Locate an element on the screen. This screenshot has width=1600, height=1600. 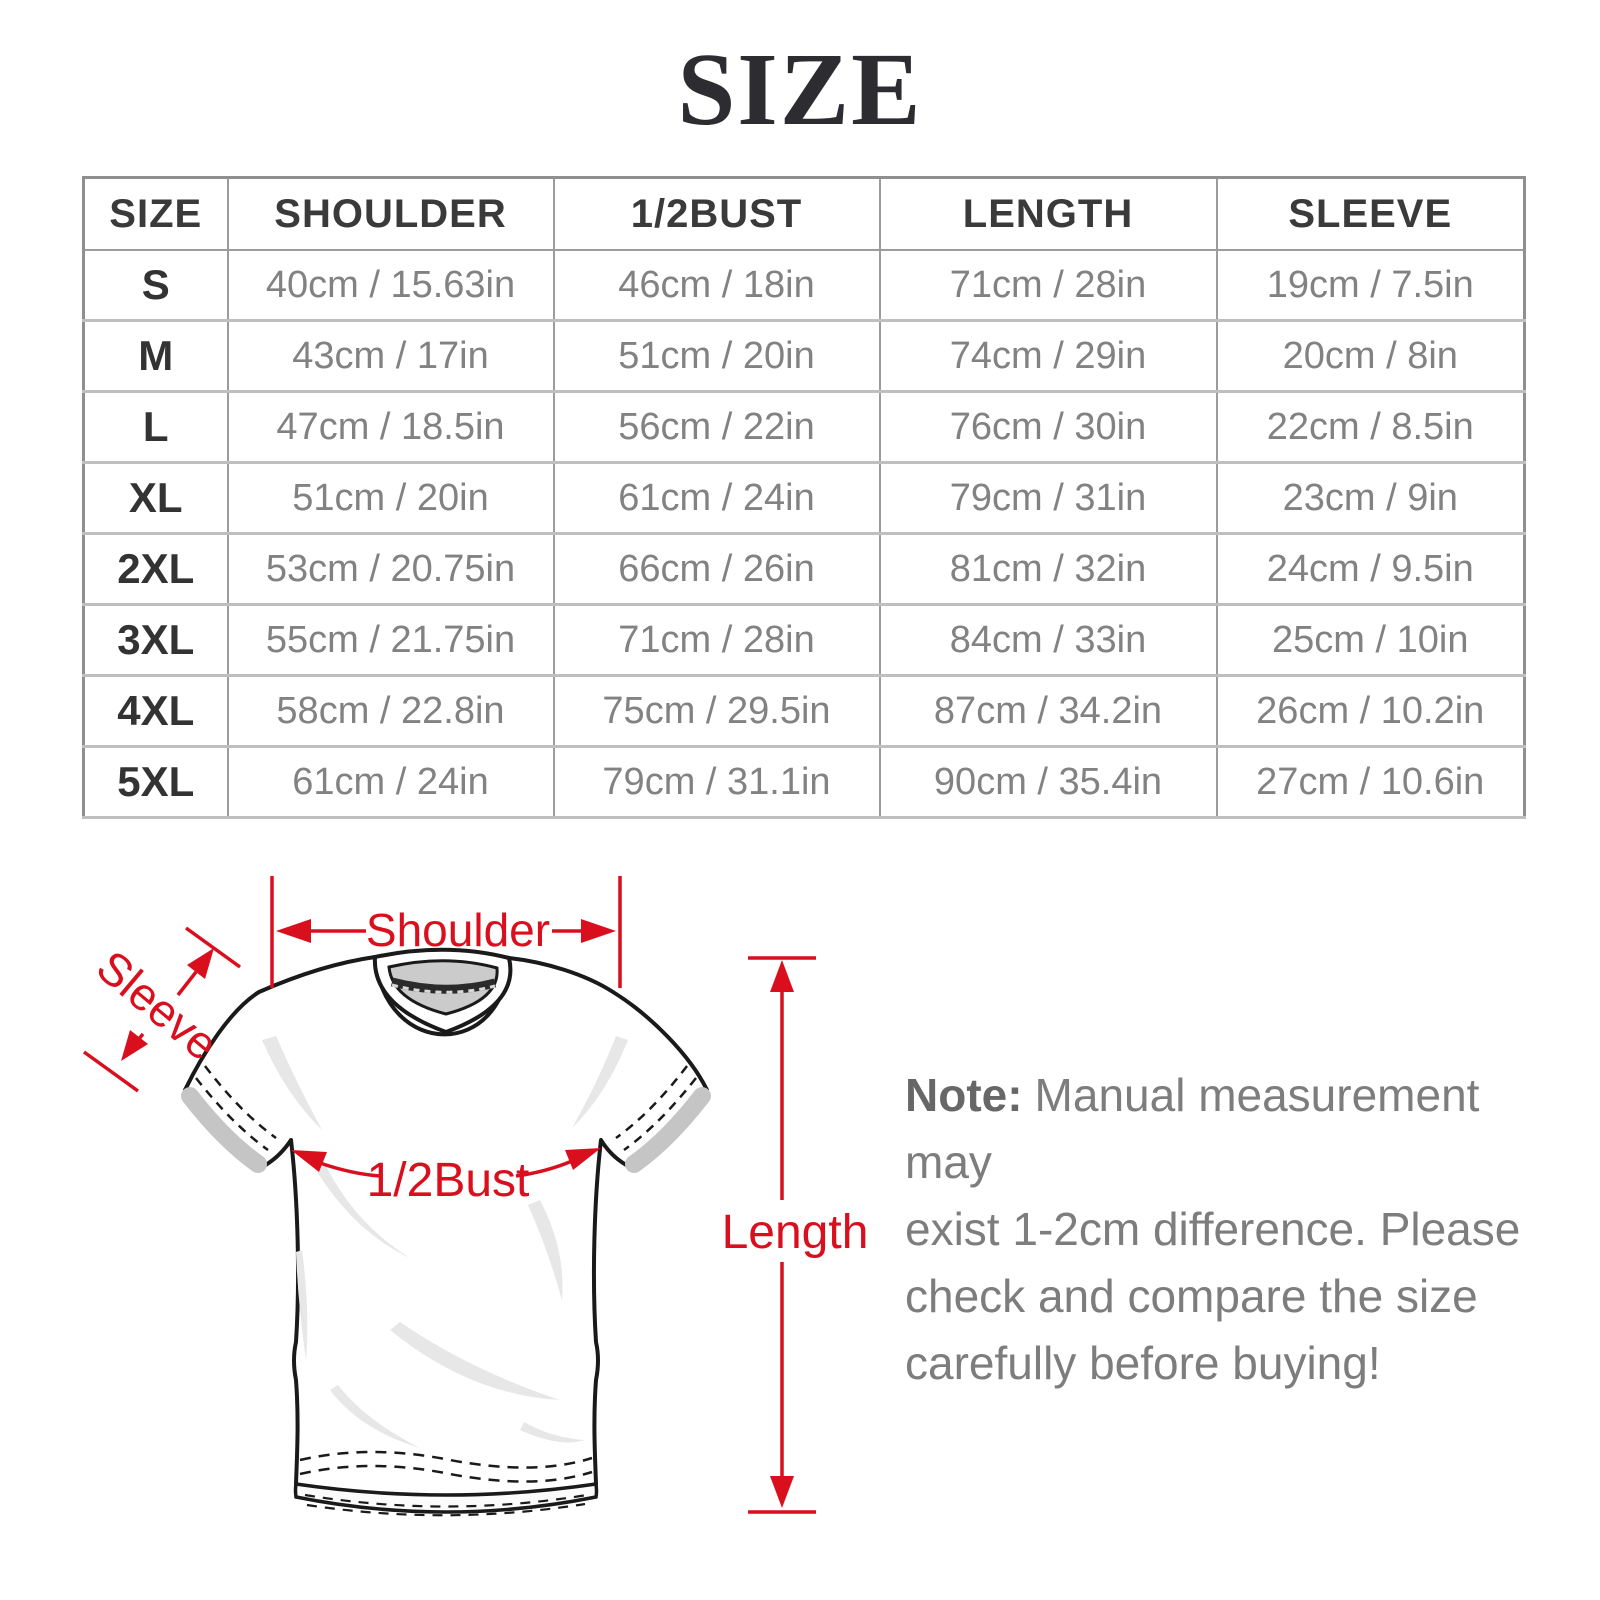
cell-length: 81cm / 32in is located at coordinates (1048, 569).